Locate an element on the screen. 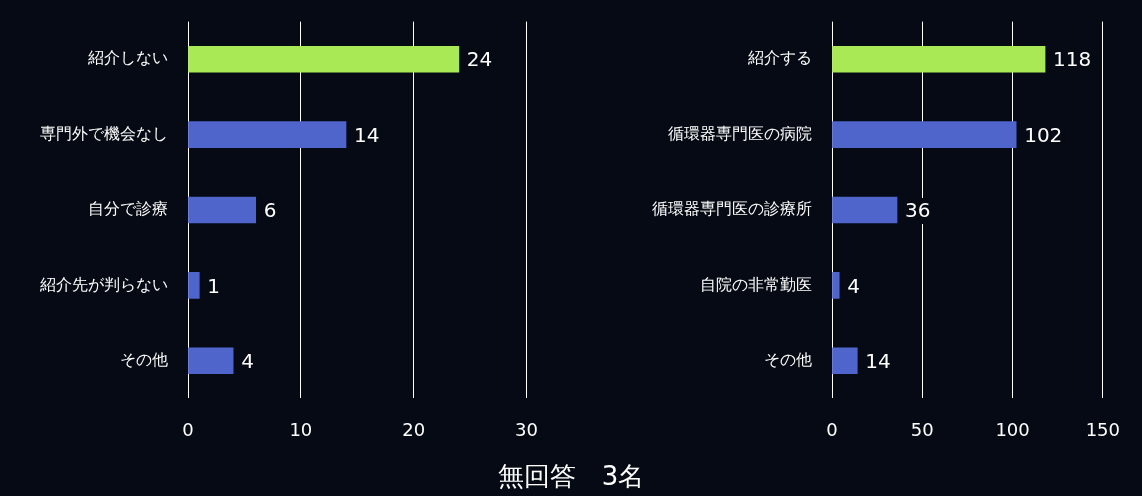 The width and height of the screenshot is (1142, 496). data-label: 6 is located at coordinates (270, 210).